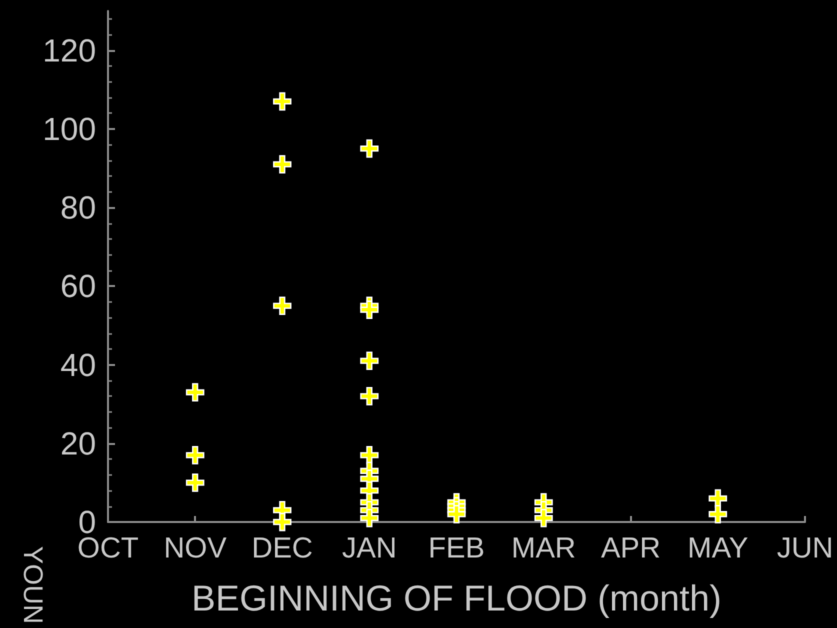 This screenshot has width=837, height=628. I want to click on x-tick-label: MAY, so click(718, 548).